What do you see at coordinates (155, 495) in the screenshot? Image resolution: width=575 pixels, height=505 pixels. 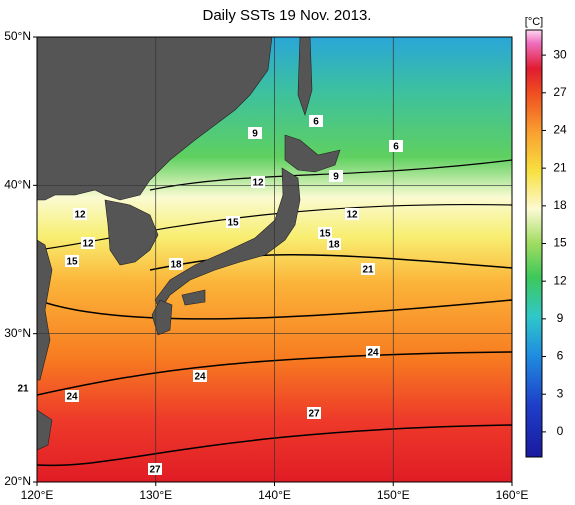 I see `lon-tick-label: 130°E` at bounding box center [155, 495].